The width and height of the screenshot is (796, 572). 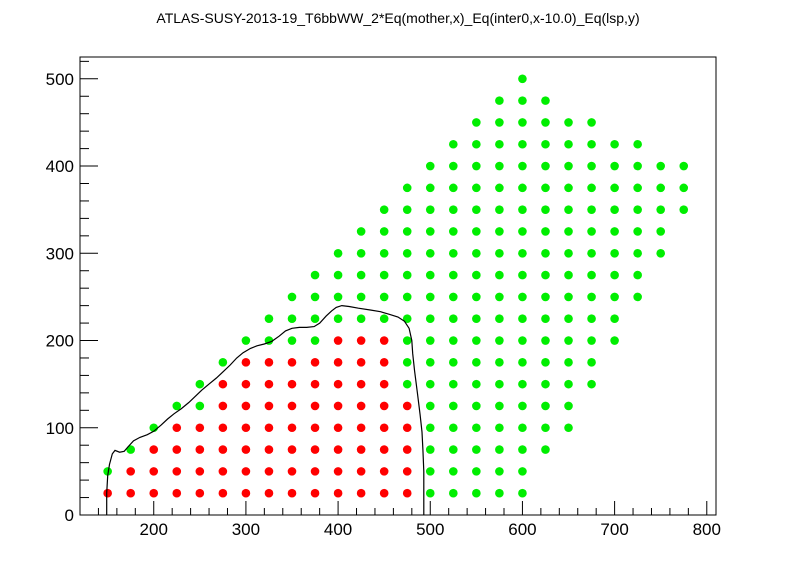 I want to click on x-tick-label: 700, so click(x=614, y=529).